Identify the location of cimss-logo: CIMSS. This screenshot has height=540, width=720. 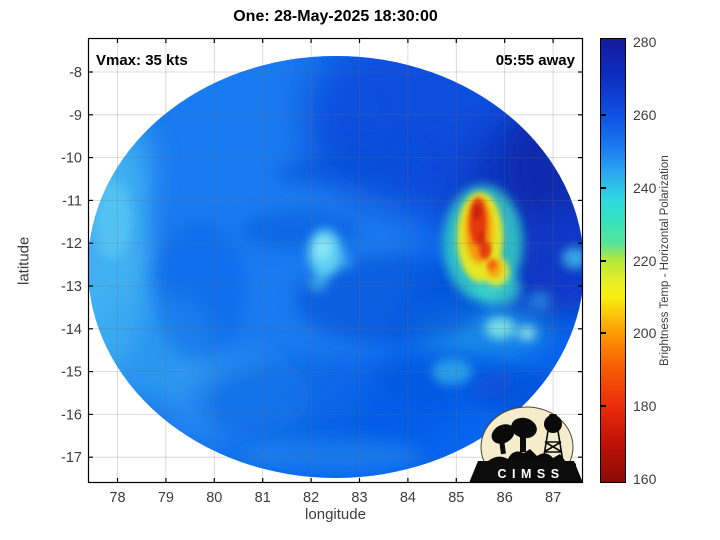
(526, 444).